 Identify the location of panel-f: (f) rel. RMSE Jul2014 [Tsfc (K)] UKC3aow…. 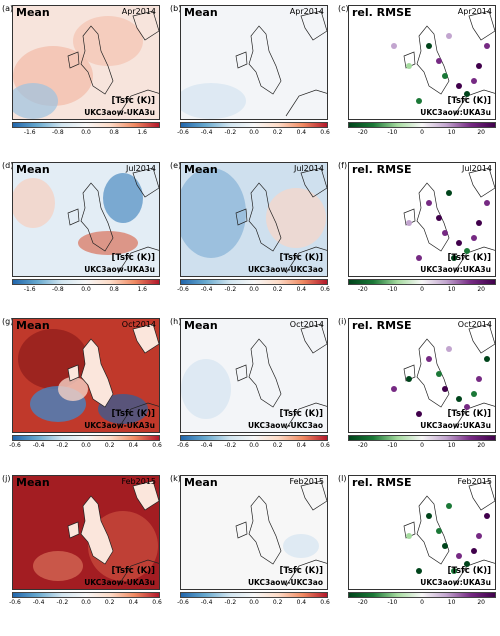
(416, 228).